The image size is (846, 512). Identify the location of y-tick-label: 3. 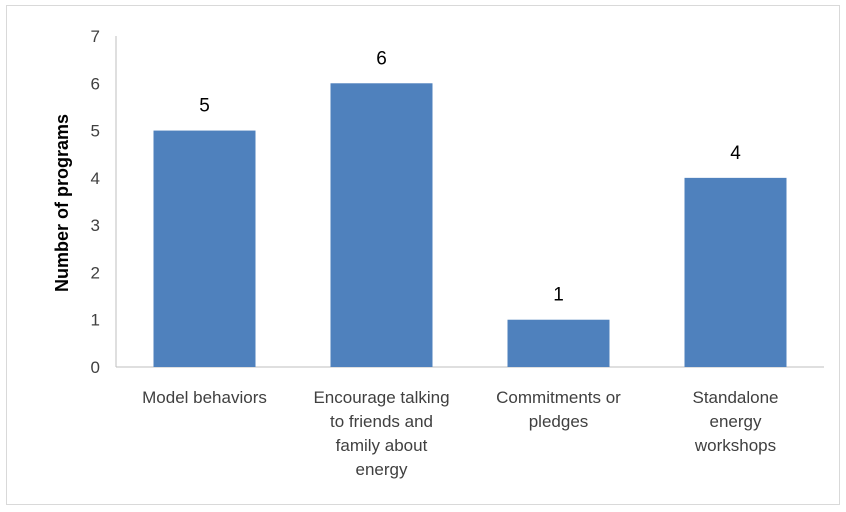
(95, 225).